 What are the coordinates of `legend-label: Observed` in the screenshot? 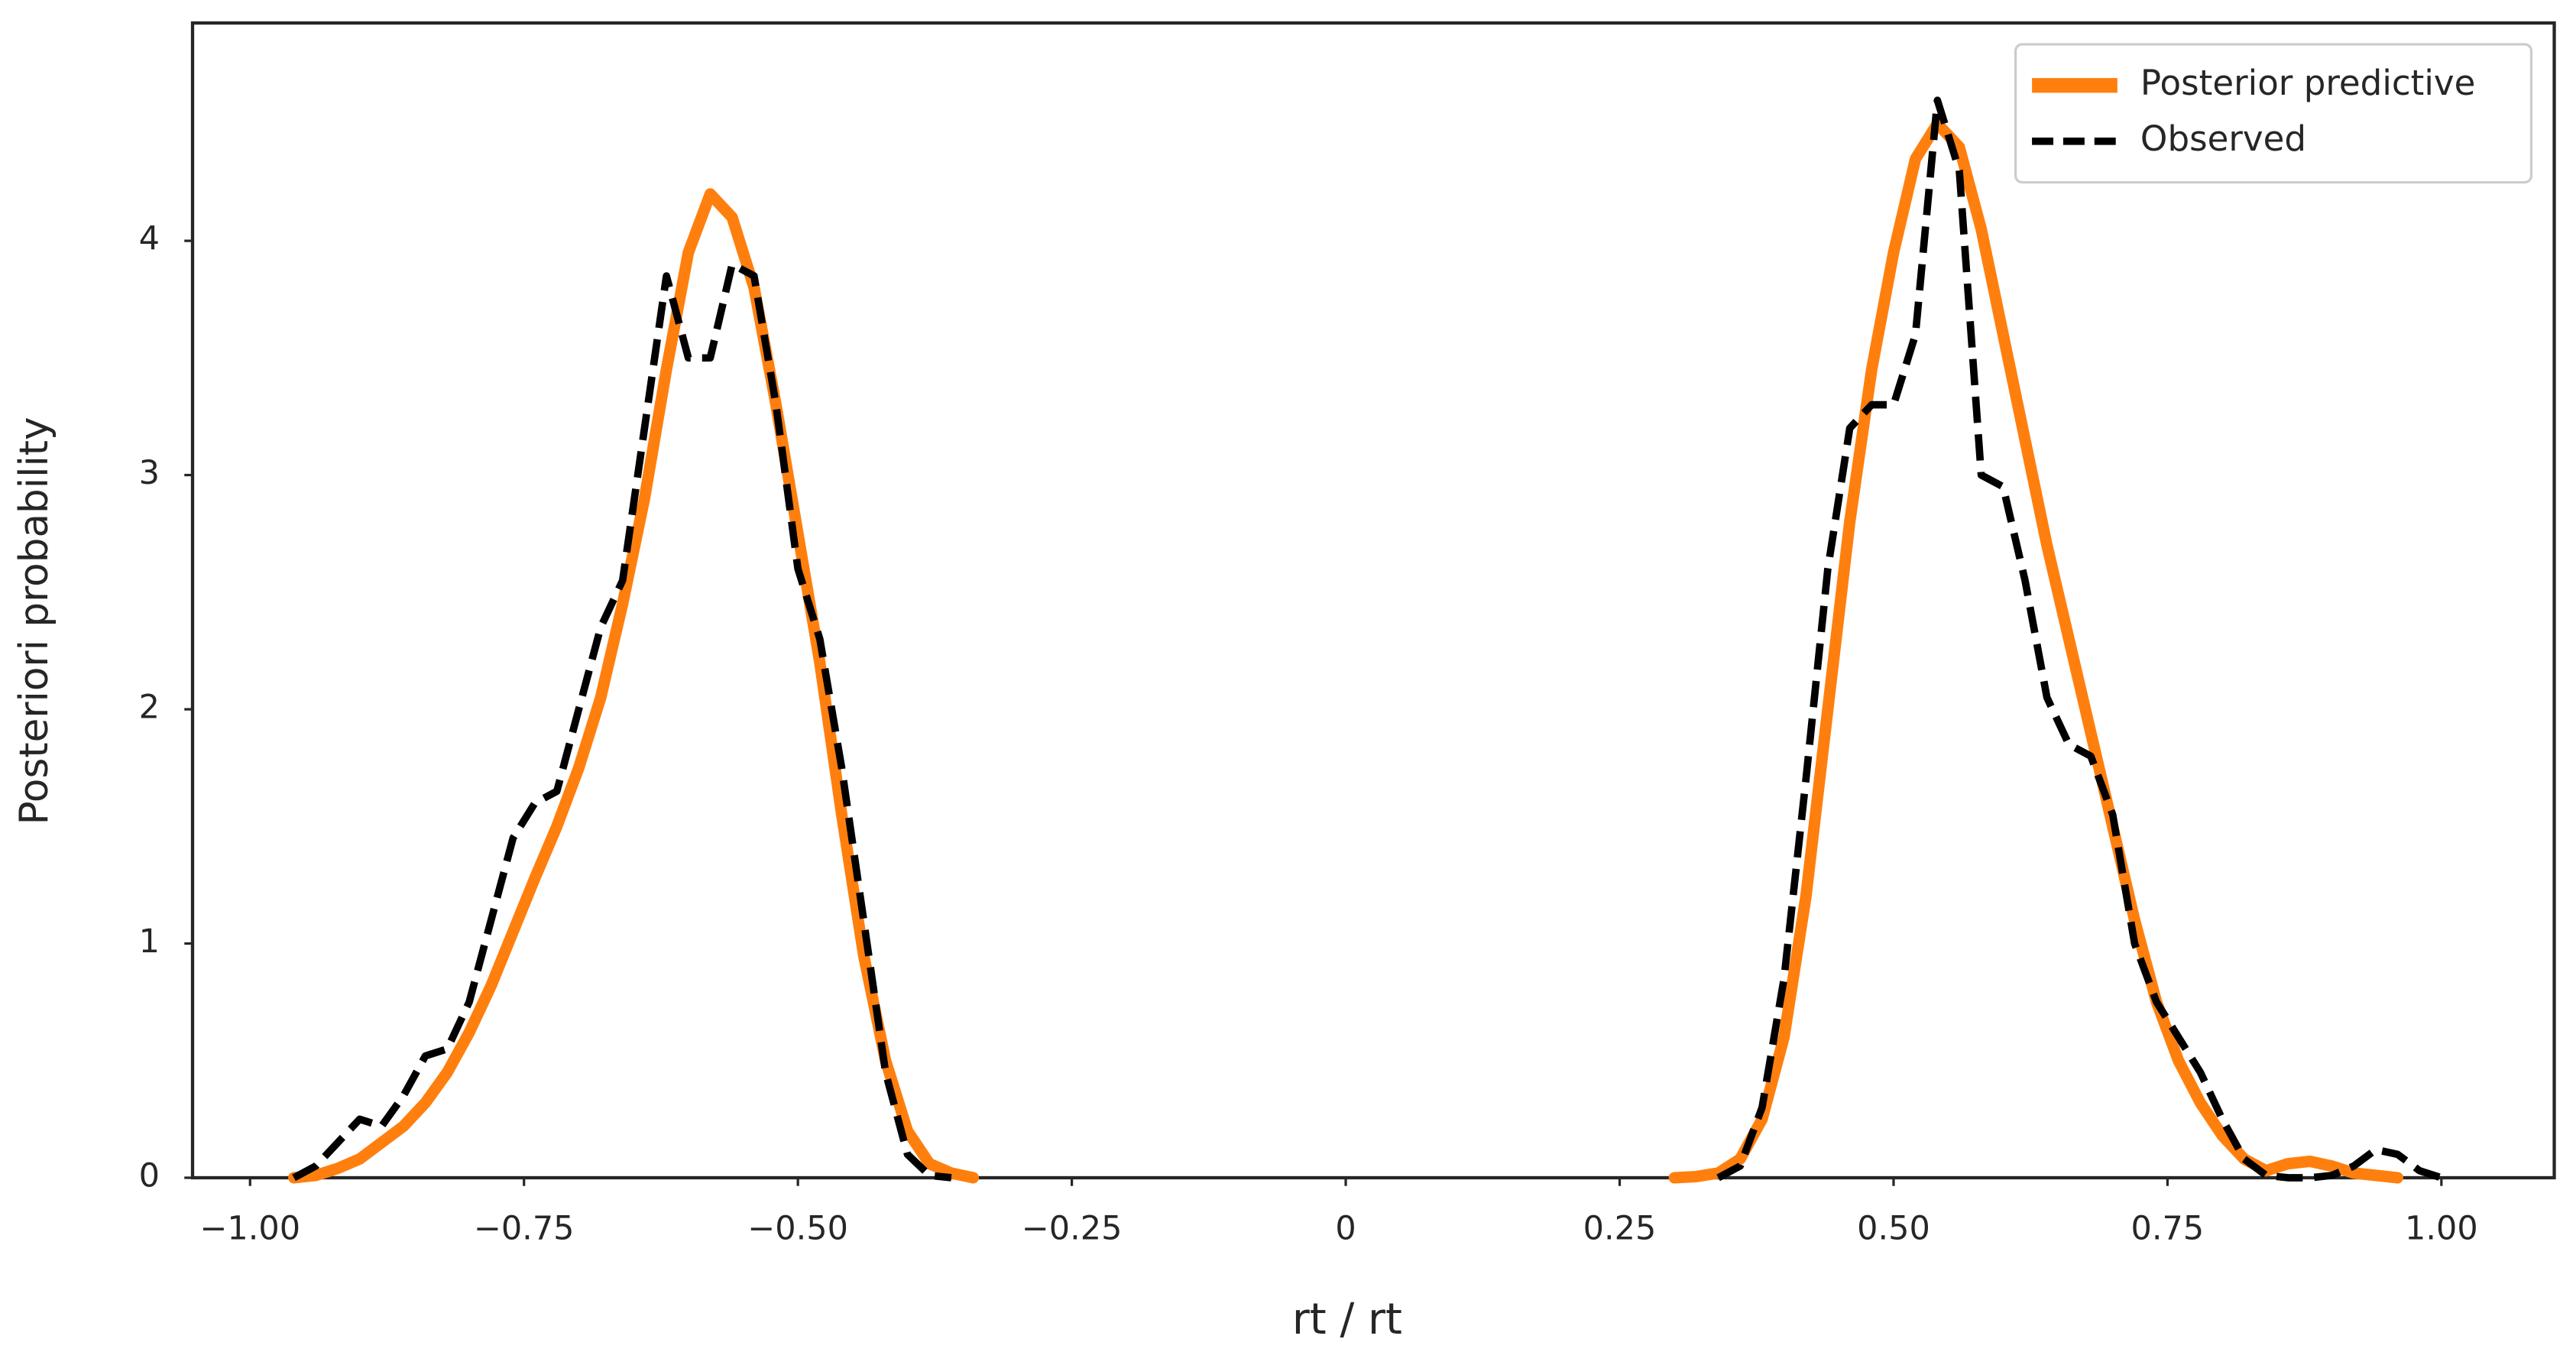 It's located at (2223, 138).